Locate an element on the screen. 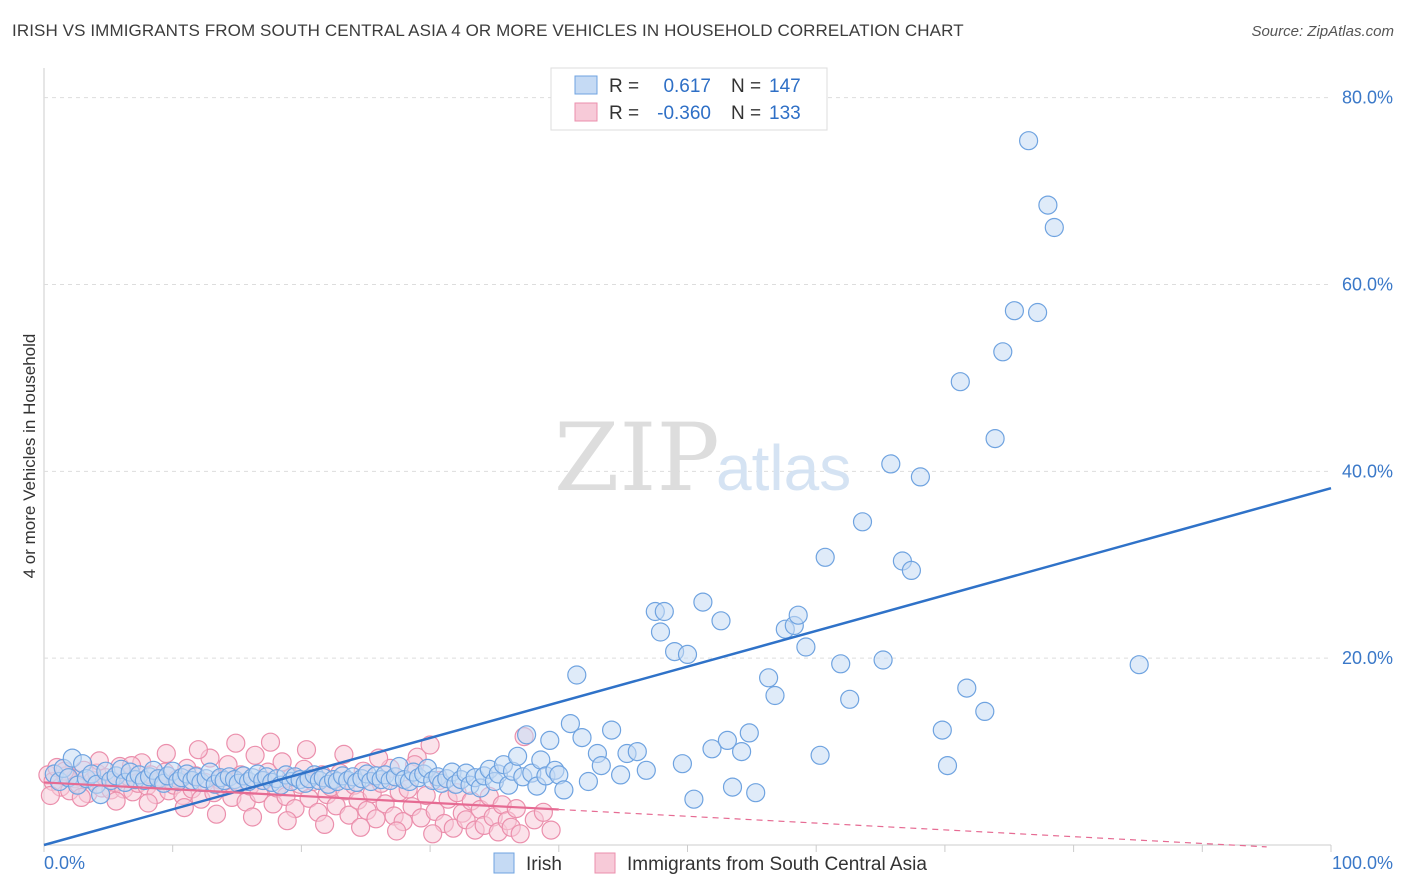  stats-legend: R = 0.617 N = 147 R = -0.360 N = 133 is located at coordinates (689, 99).